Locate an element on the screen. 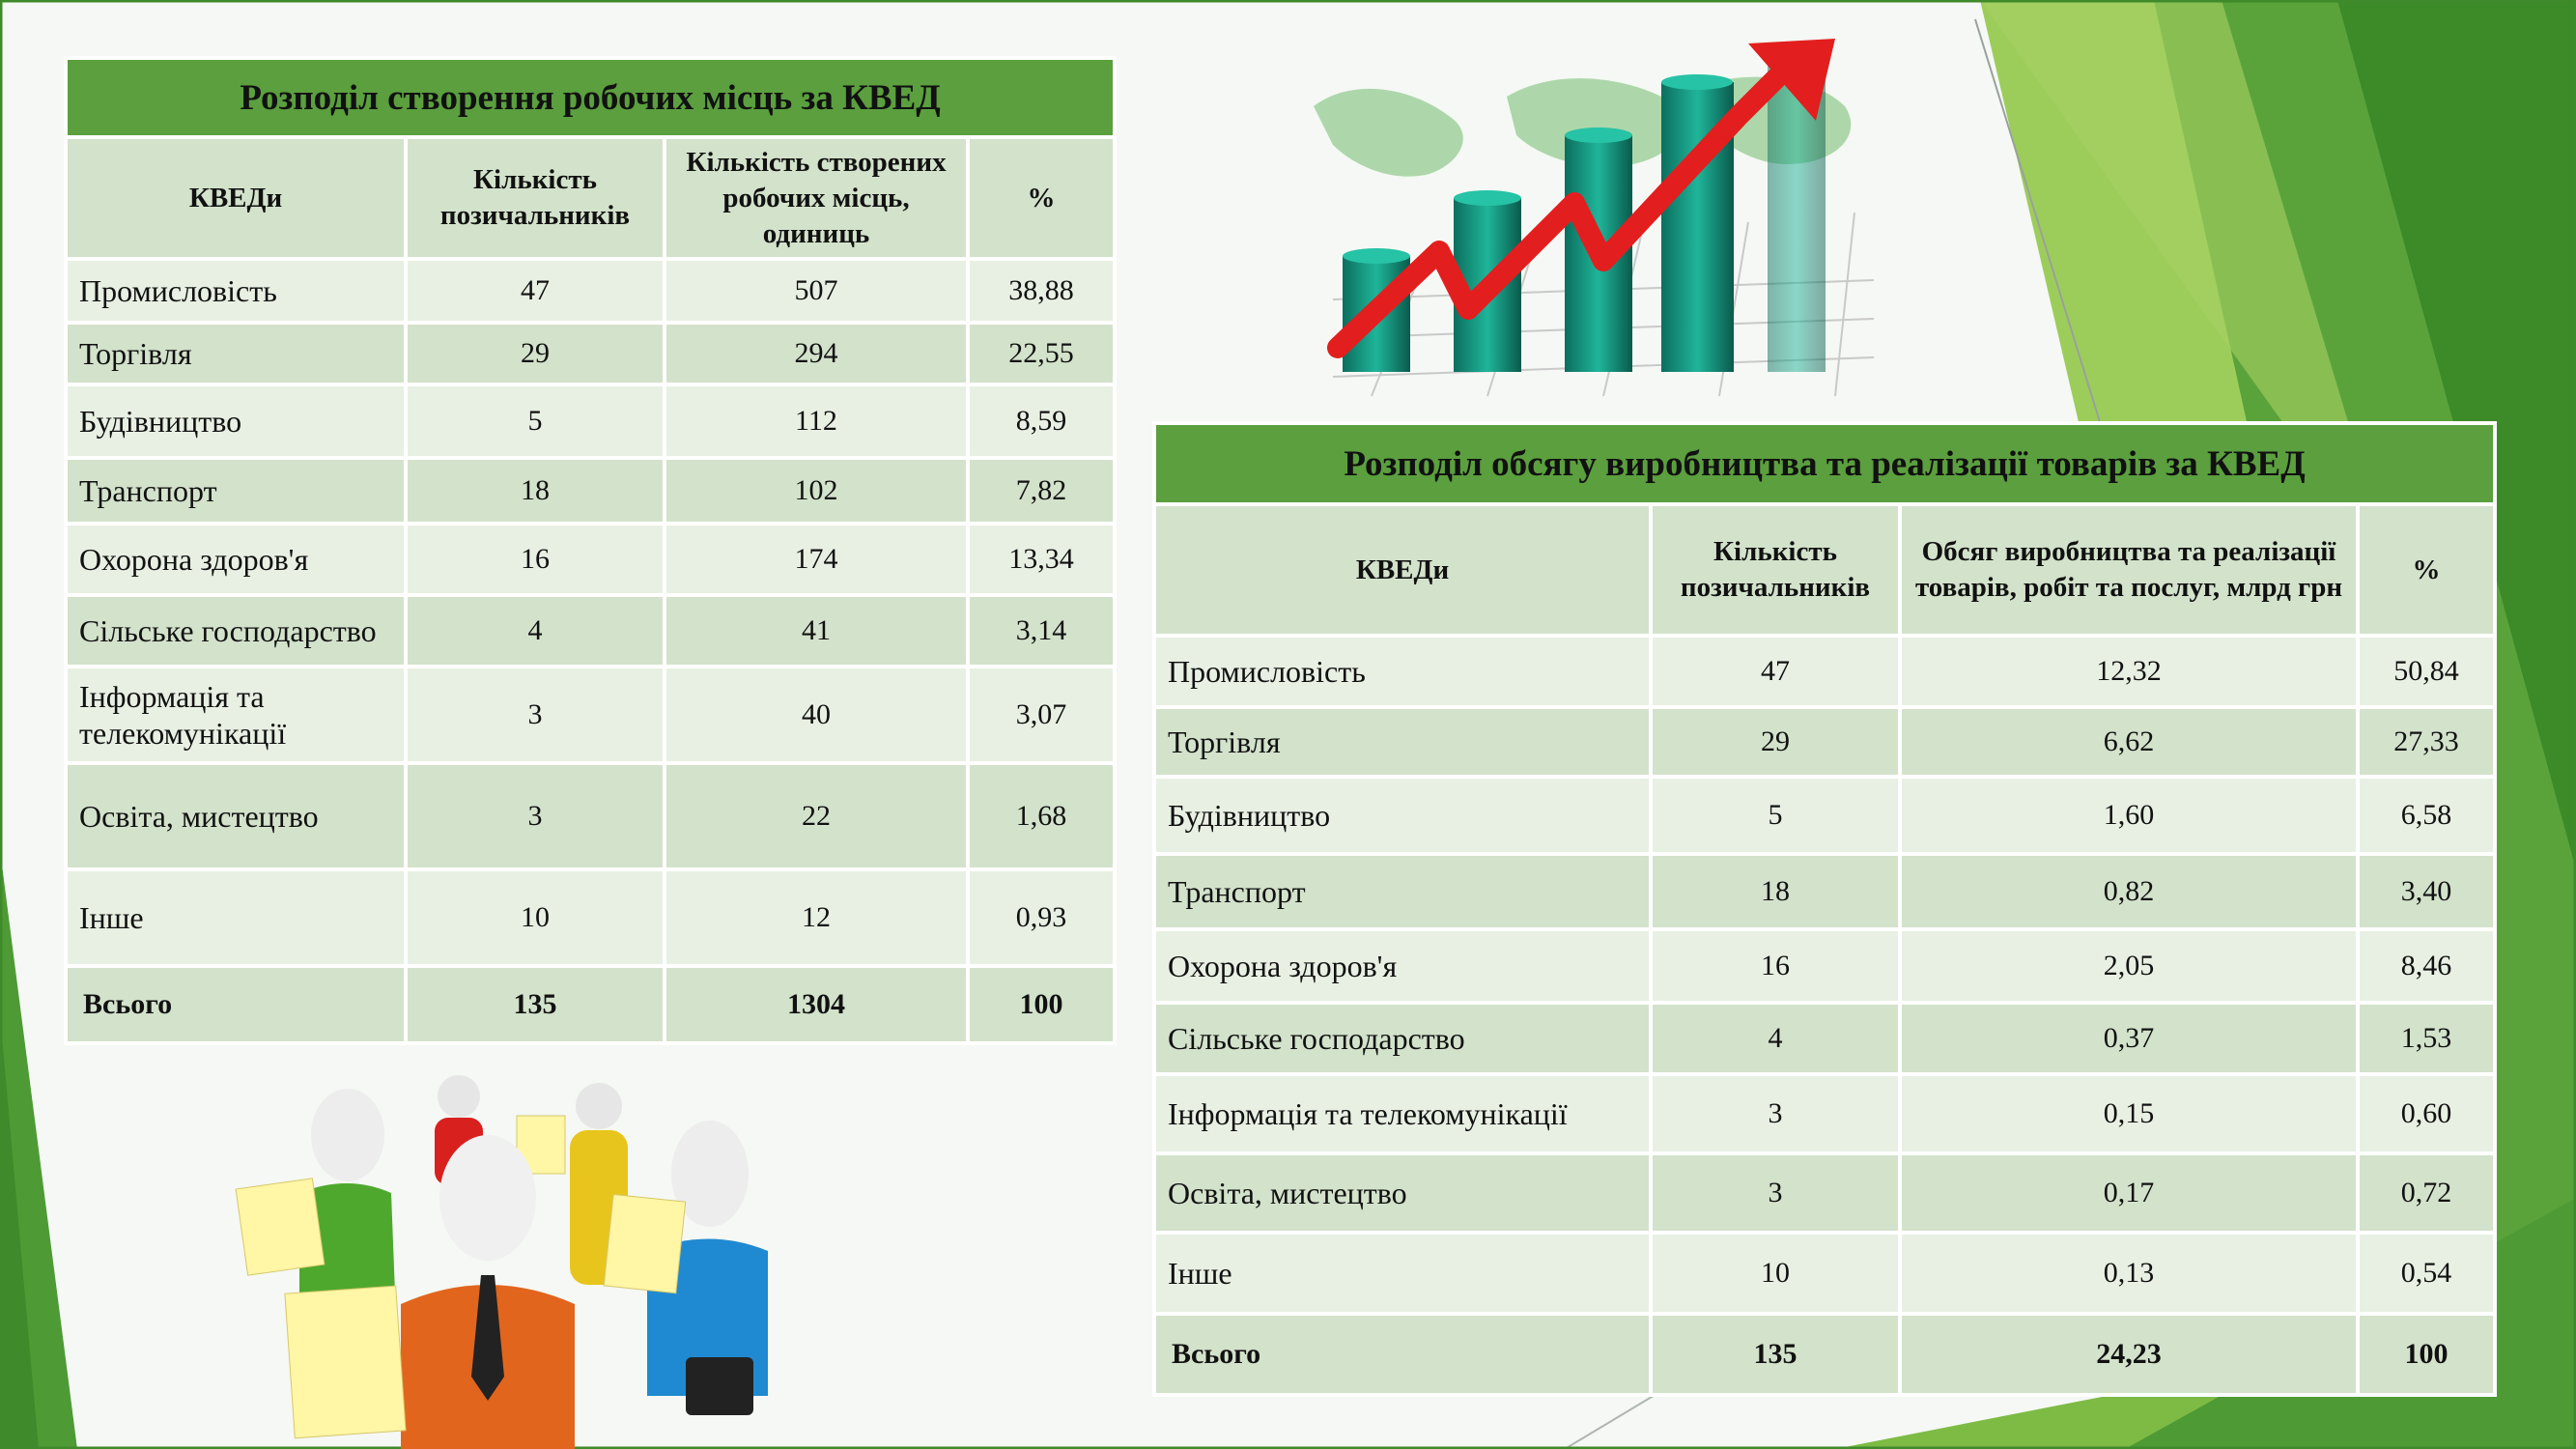 This screenshot has height=1449, width=2576. people-team-illustration is located at coordinates (501, 1262).